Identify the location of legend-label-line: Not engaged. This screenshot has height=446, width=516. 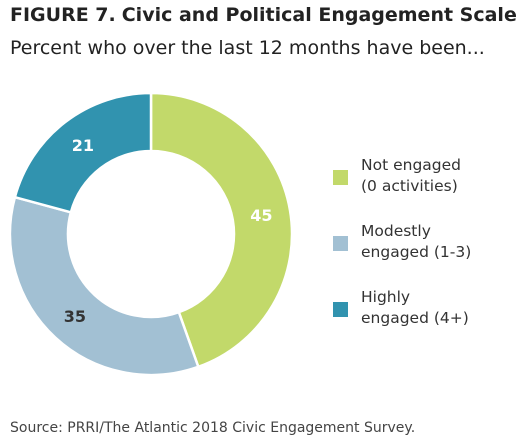
(411, 165).